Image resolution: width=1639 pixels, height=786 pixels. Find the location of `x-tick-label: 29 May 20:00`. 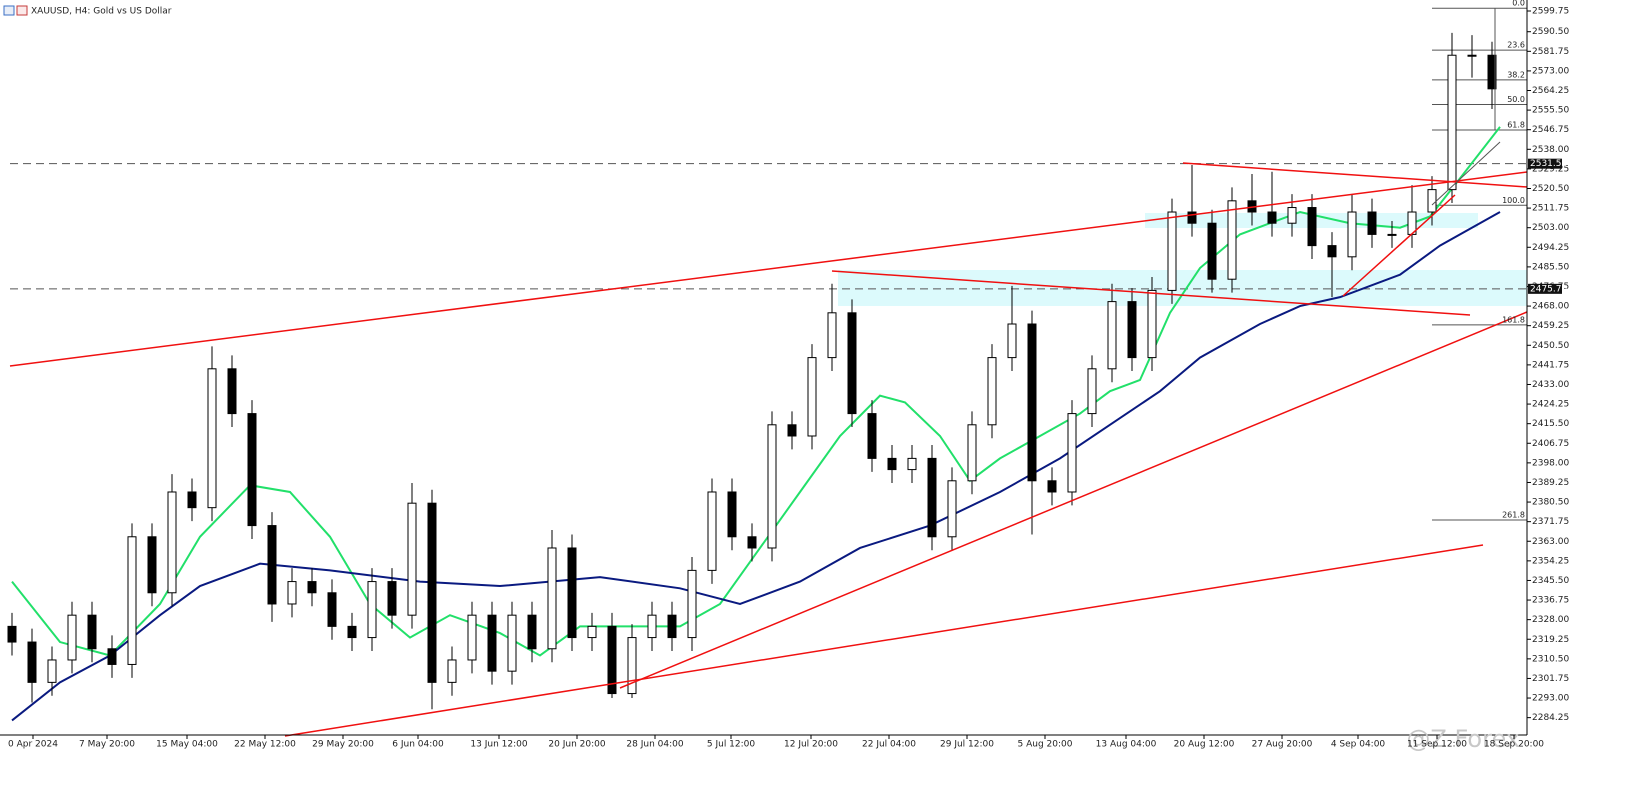

x-tick-label: 29 May 20:00 is located at coordinates (343, 745).